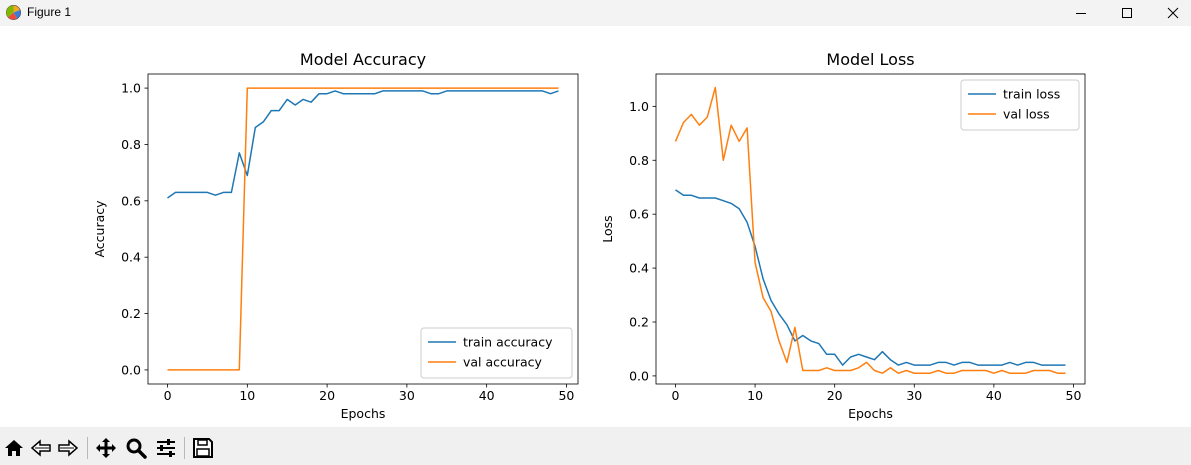  What do you see at coordinates (99, 229) in the screenshot?
I see `y-axis-label: Accuracy` at bounding box center [99, 229].